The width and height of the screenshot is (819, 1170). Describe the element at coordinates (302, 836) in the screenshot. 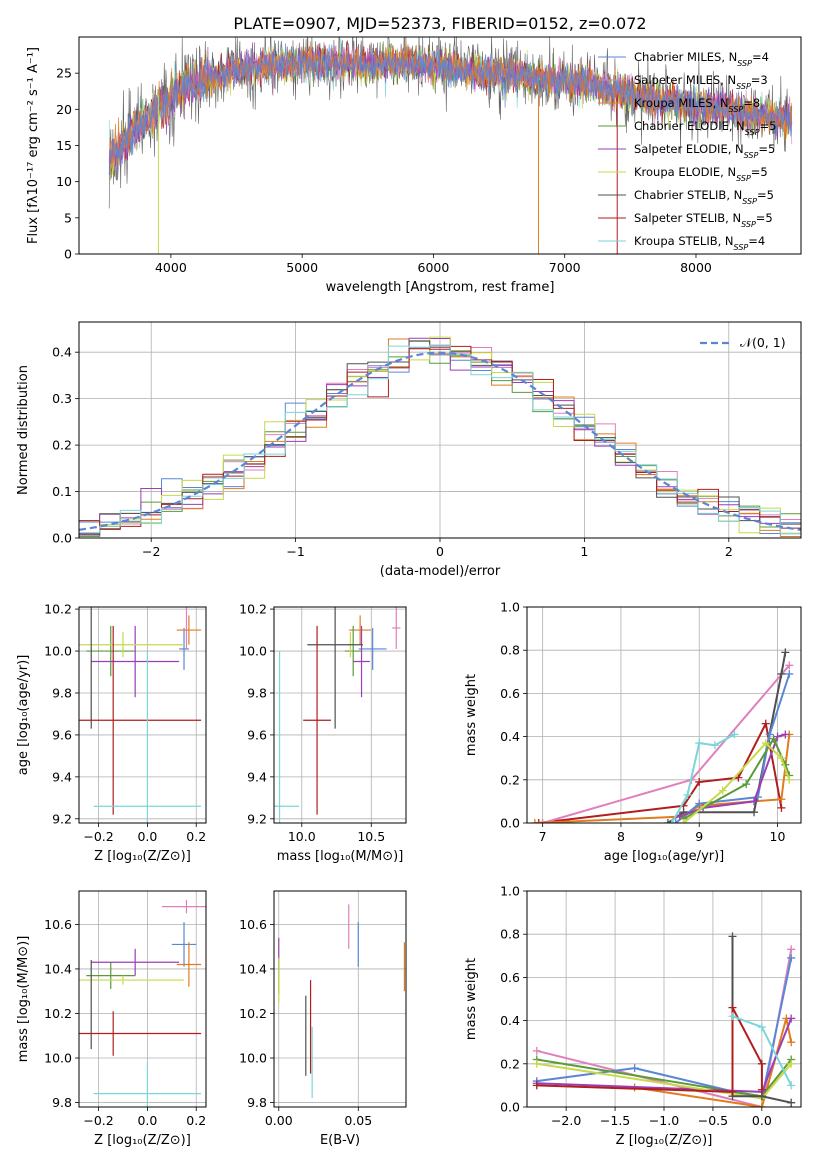

I see `x-tick-label: 10.0` at that location.